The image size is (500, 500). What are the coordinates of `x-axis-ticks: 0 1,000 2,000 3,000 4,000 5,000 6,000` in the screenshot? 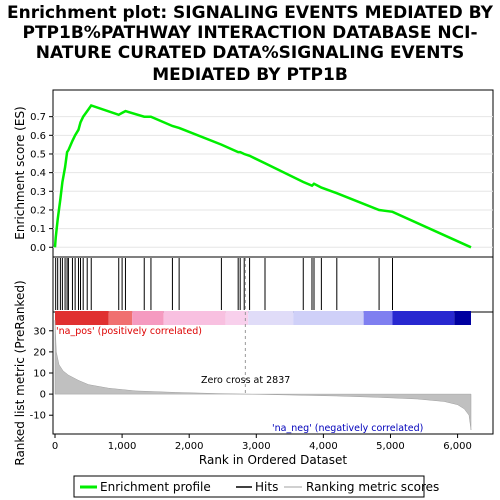 It's located at (262, 443).